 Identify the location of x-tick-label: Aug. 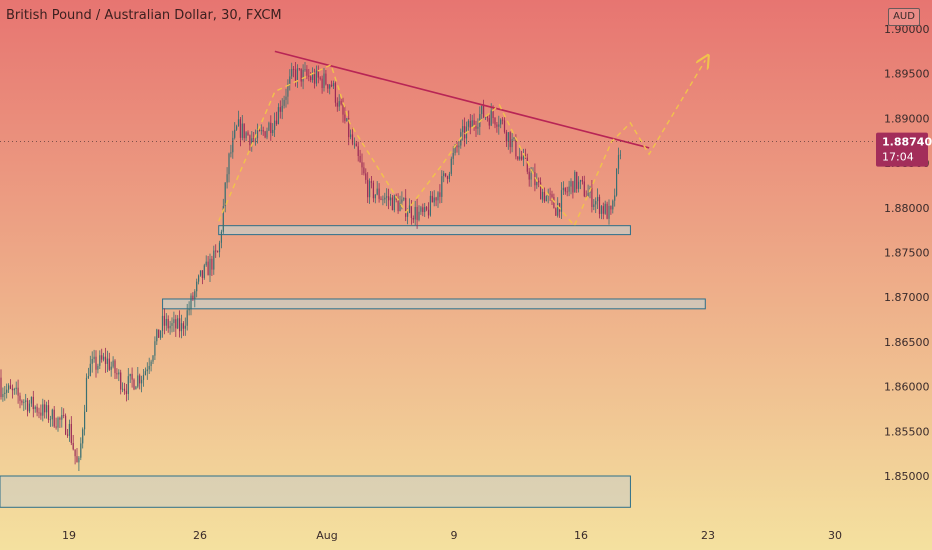
(326, 535).